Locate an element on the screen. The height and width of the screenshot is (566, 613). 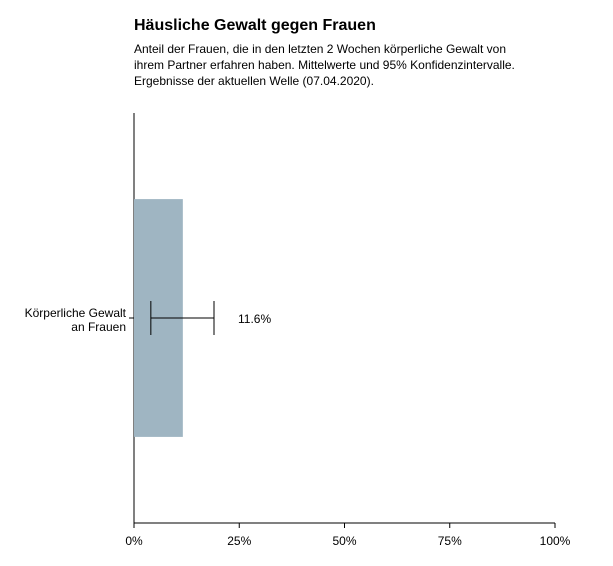
chart-title: Häusliche Gewalt gegen Frauen is located at coordinates (255, 25).